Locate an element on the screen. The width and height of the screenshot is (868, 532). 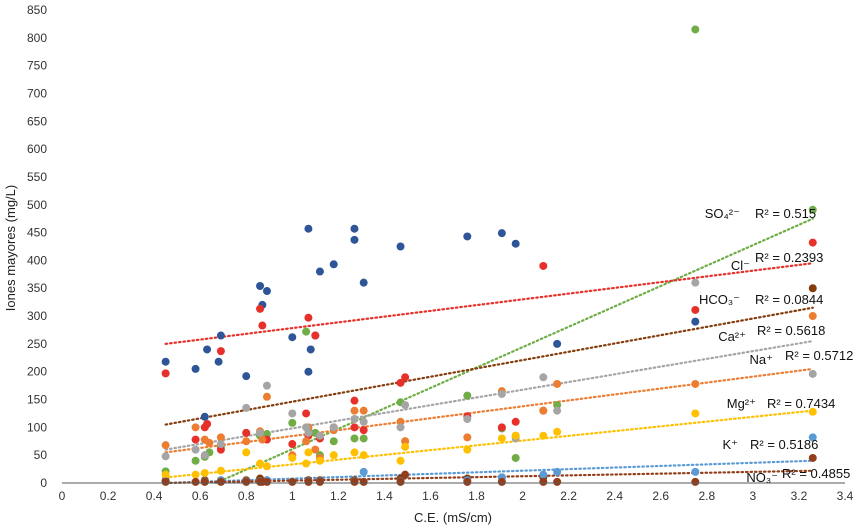
cl-r2-label: R² = 0.2393 is located at coordinates (789, 257).